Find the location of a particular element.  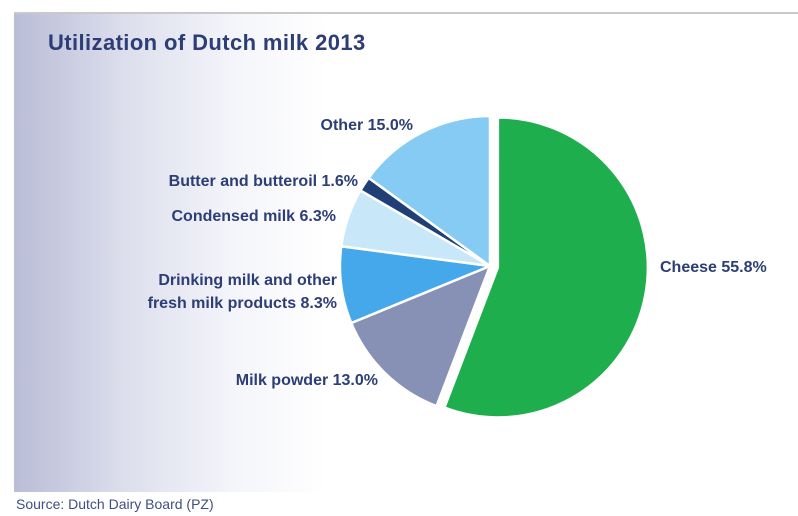

slice-label-cheese: Cheese 55.8% is located at coordinates (713, 267).